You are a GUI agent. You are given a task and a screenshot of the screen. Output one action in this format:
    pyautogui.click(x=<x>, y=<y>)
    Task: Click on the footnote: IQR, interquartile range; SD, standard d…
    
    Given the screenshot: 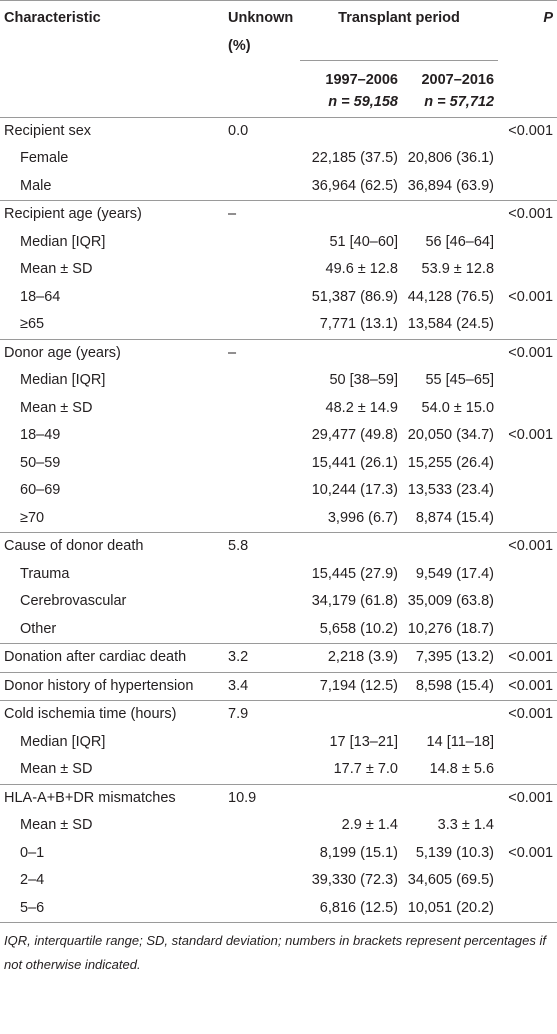 What is the action you would take?
    pyautogui.click(x=278, y=949)
    